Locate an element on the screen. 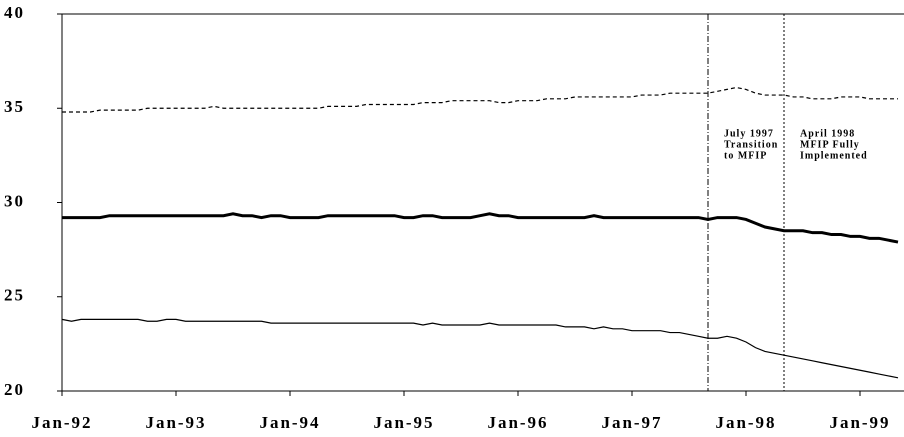  x-tick-label: Jan-99 is located at coordinates (859, 422).